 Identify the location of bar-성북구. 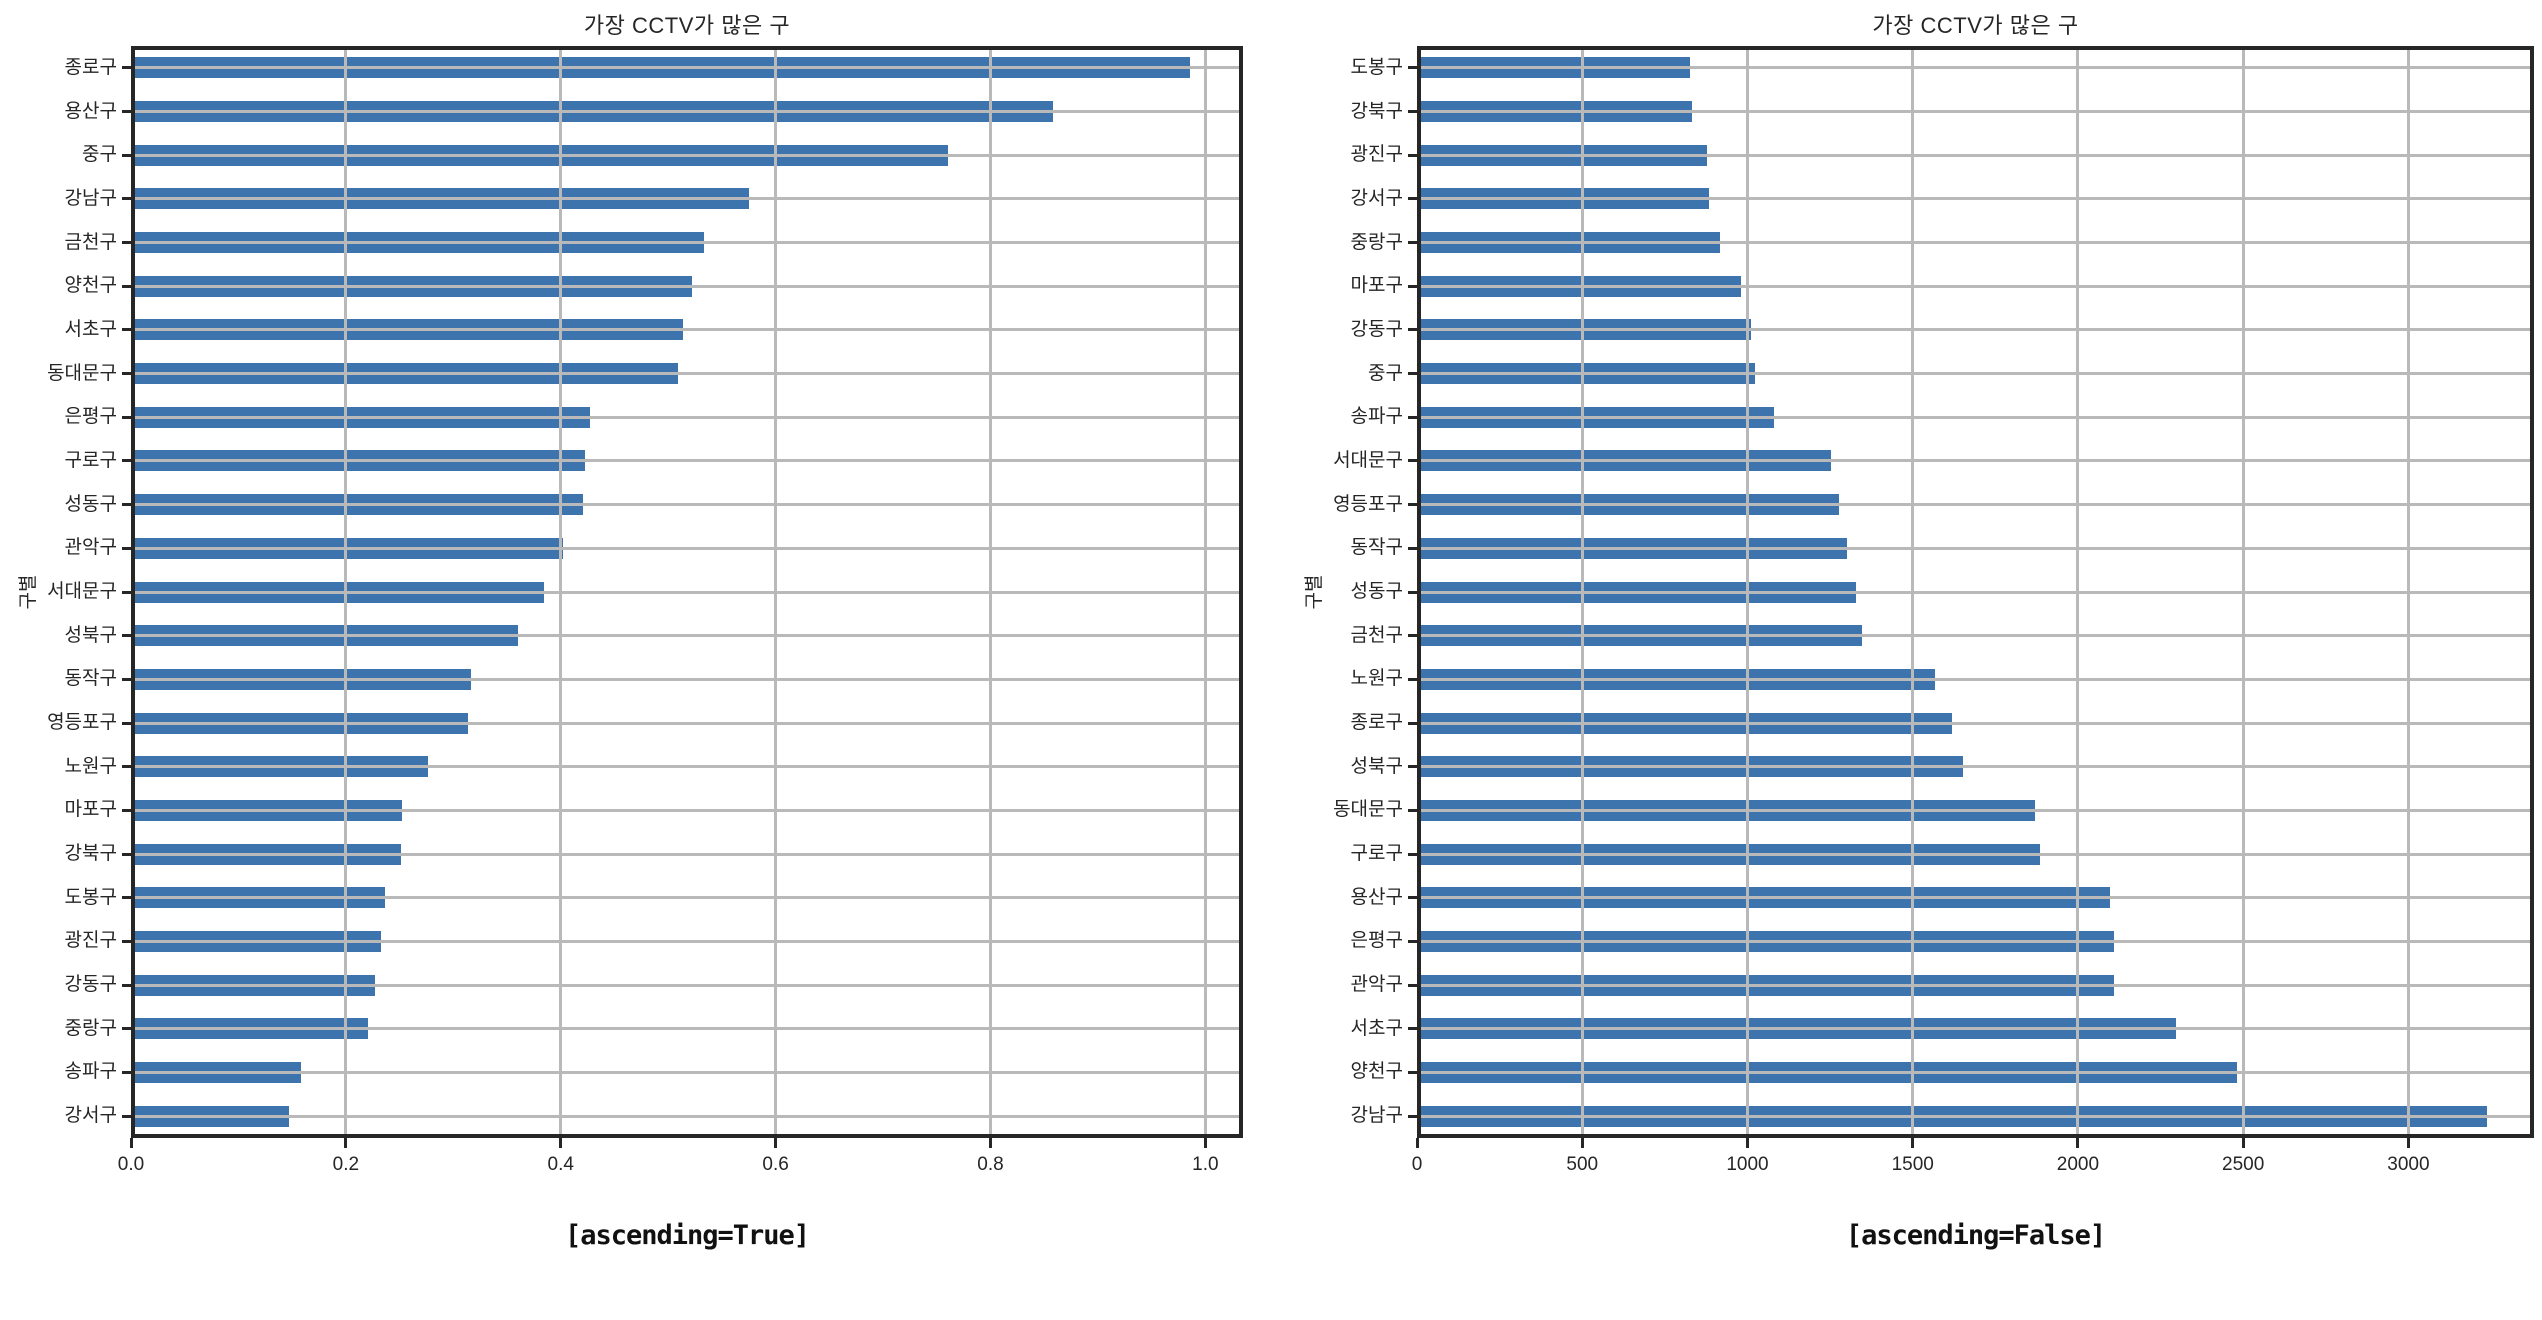
(1690, 767).